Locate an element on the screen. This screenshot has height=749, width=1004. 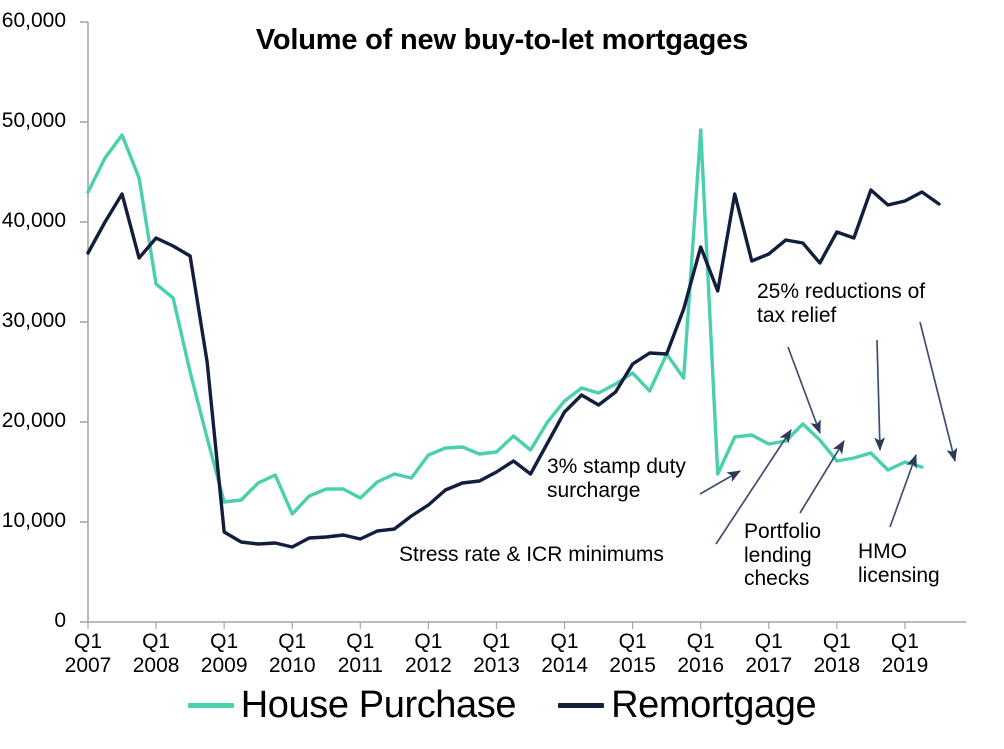
x-axis-tick-label: Q1 2012 is located at coordinates (428, 653).